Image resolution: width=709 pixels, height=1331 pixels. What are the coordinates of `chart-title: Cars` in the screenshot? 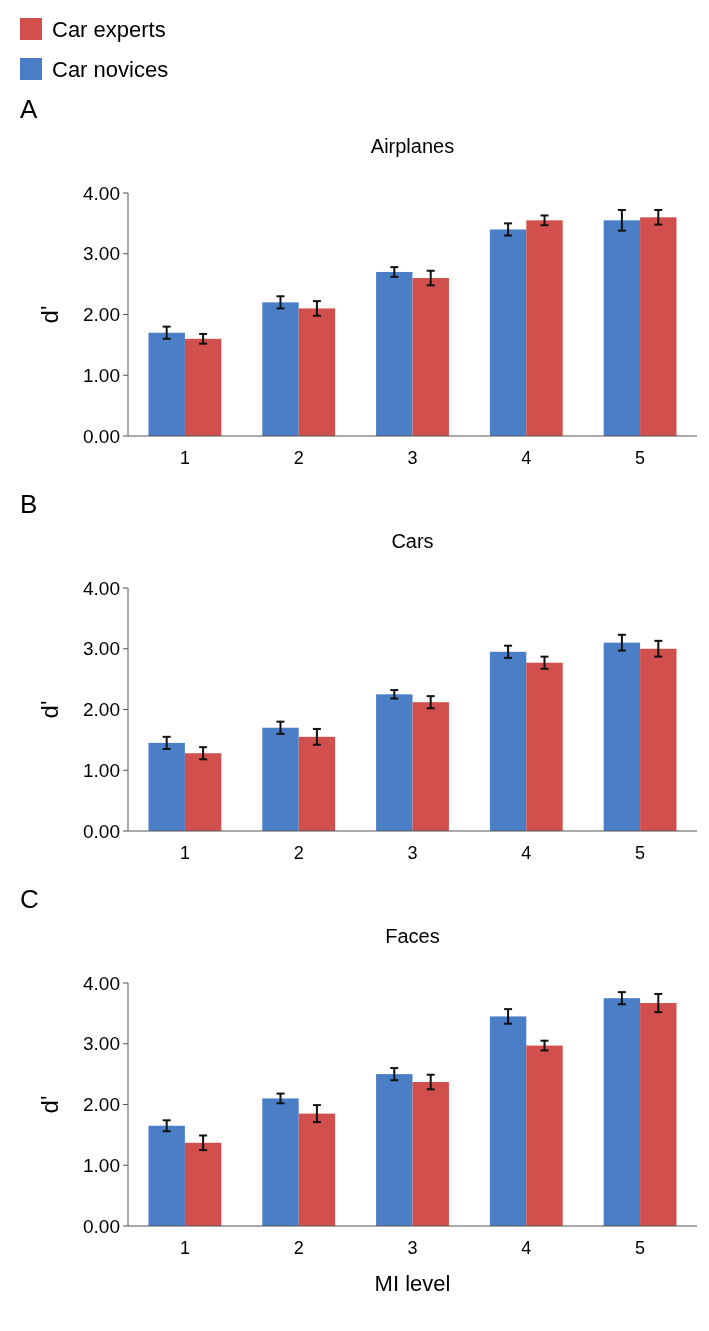 It's located at (412, 541).